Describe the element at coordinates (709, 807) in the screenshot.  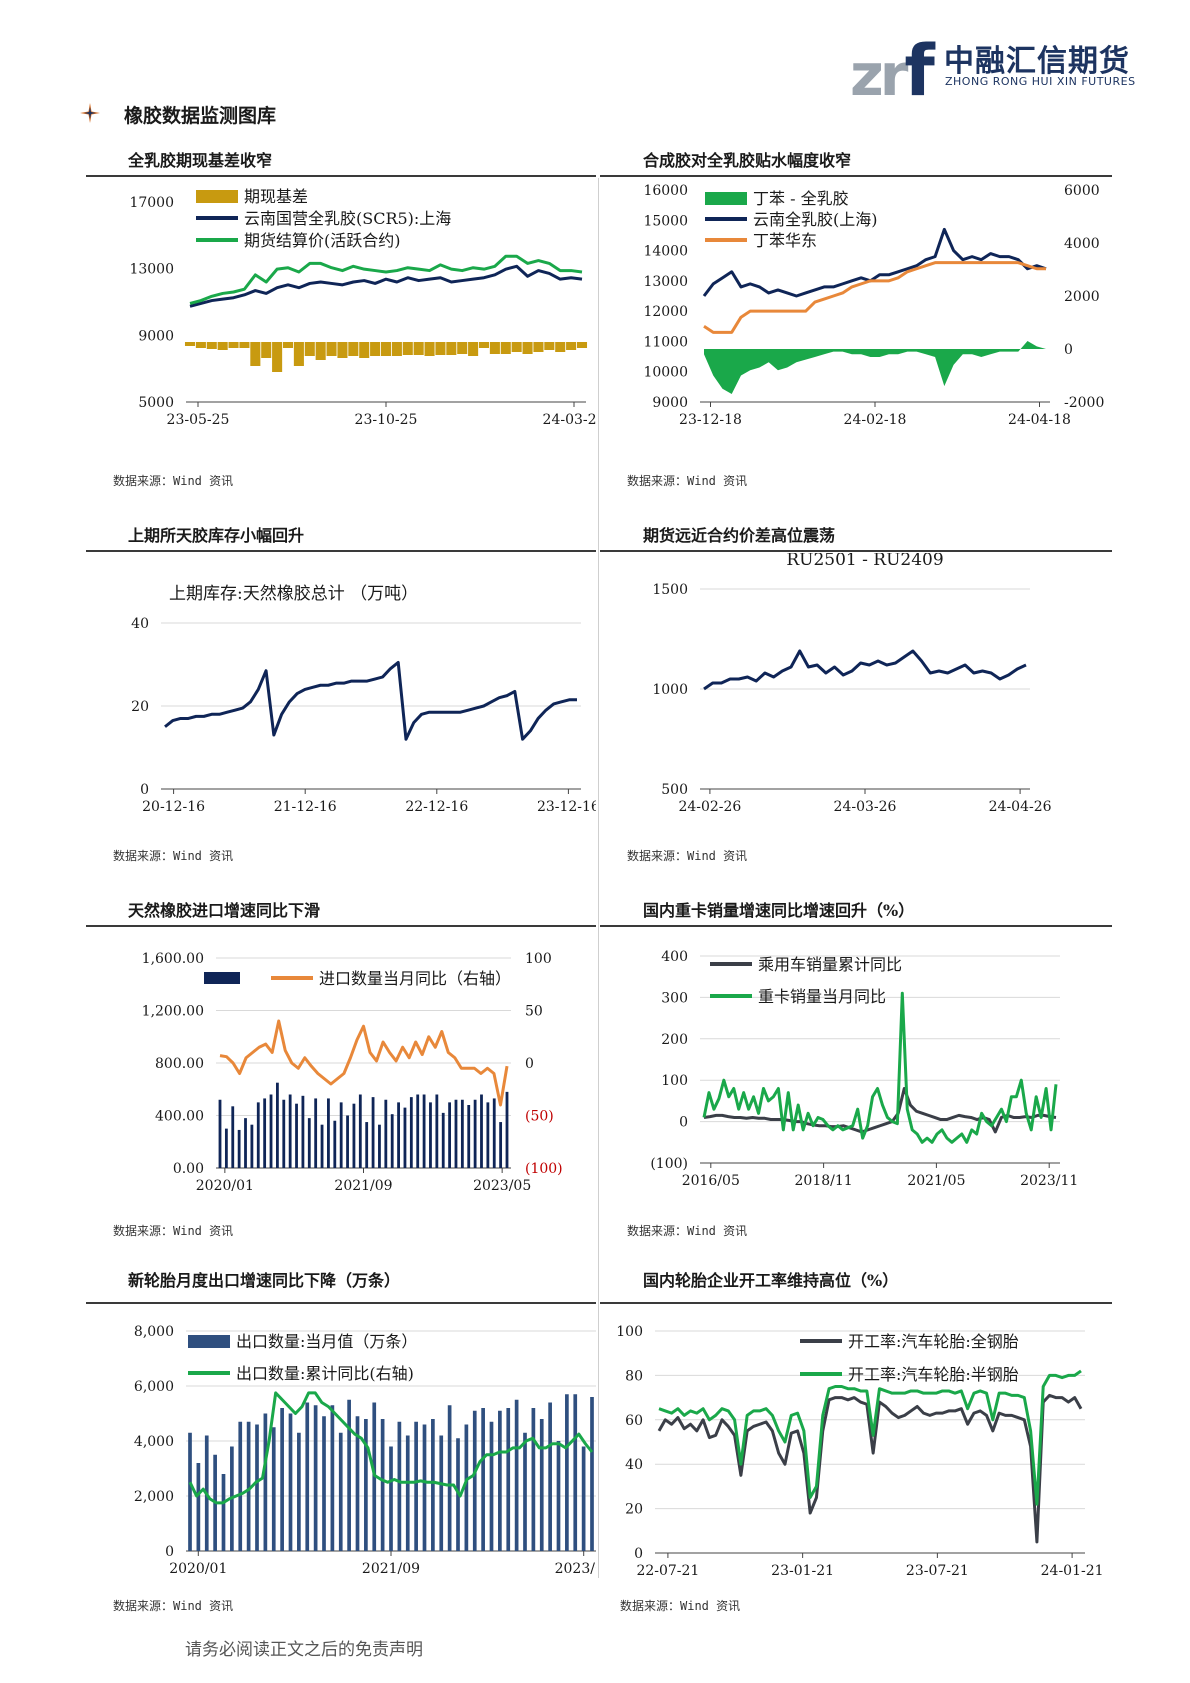
I see `x-tick-label: 24-02-26` at that location.